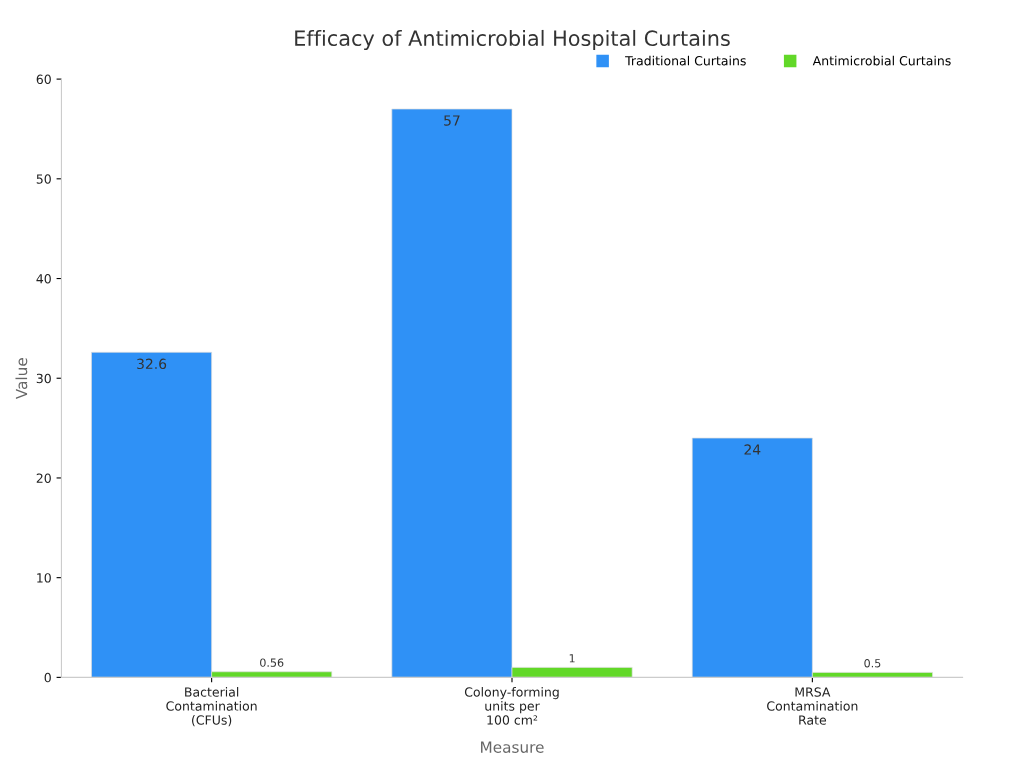 The height and width of the screenshot is (768, 1024). Describe the element at coordinates (152, 364) in the screenshot. I see `data-label: 32.6` at that location.